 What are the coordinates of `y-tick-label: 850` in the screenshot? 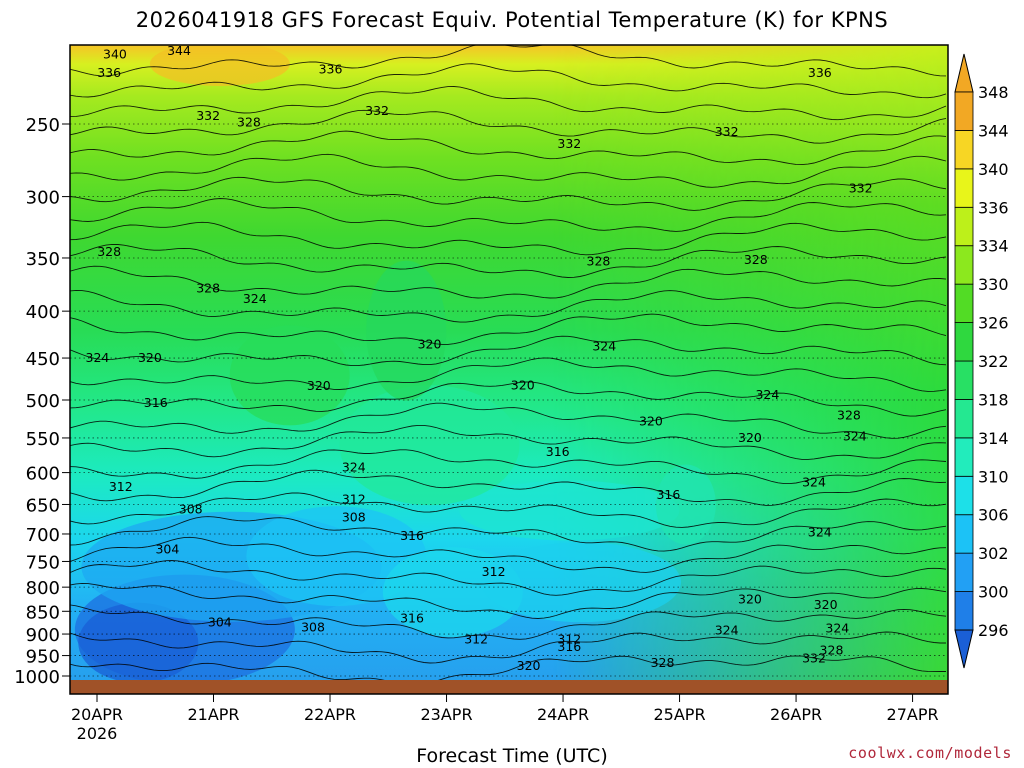 It's located at (43, 612).